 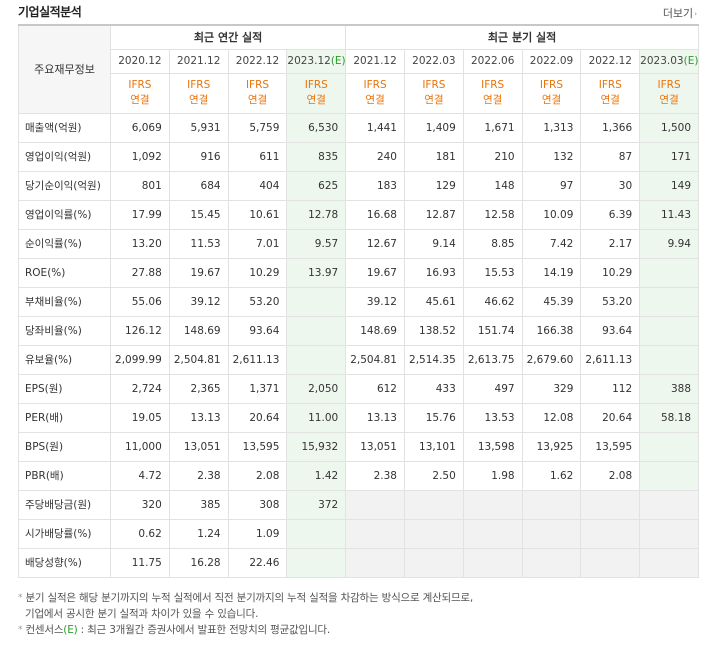 What do you see at coordinates (551, 446) in the screenshot?
I see `table-cell: 13,925` at bounding box center [551, 446].